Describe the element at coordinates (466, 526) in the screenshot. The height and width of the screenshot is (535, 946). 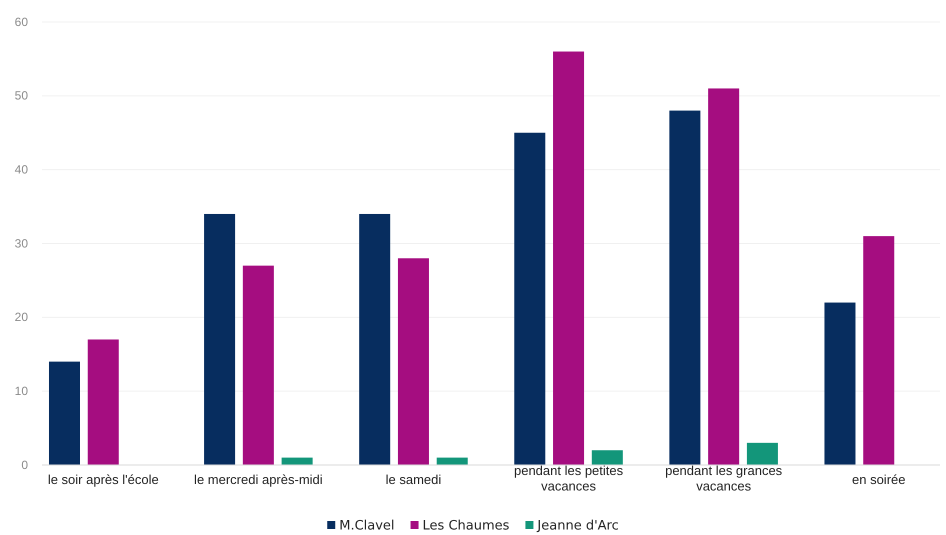
I see `legend-label: Les Chaumes` at that location.